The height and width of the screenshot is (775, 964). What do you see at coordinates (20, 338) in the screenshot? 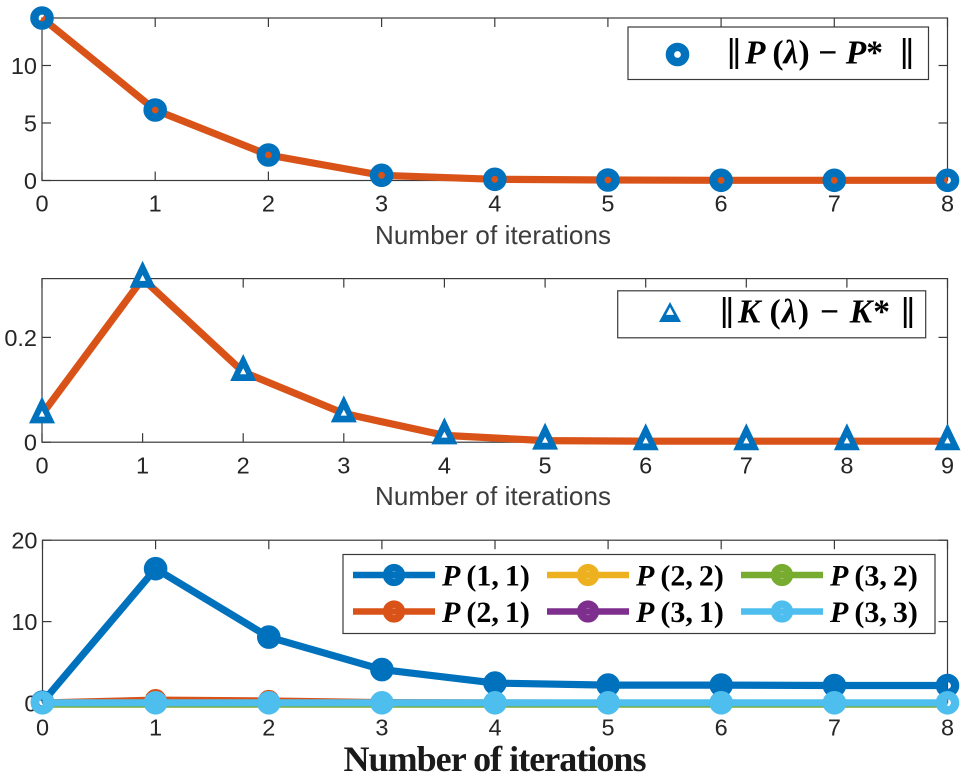
I see `svg-text: 0.2` at bounding box center [20, 338].